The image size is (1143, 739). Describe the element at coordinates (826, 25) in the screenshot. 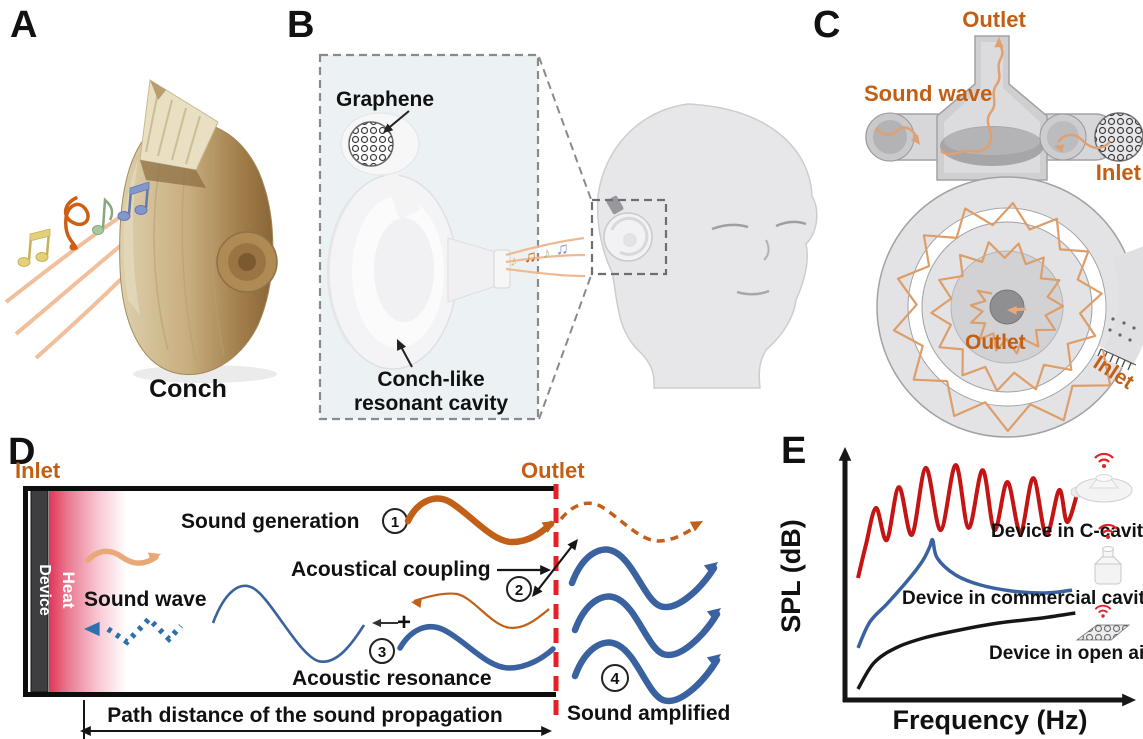

I see `panel-c-label: C` at that location.